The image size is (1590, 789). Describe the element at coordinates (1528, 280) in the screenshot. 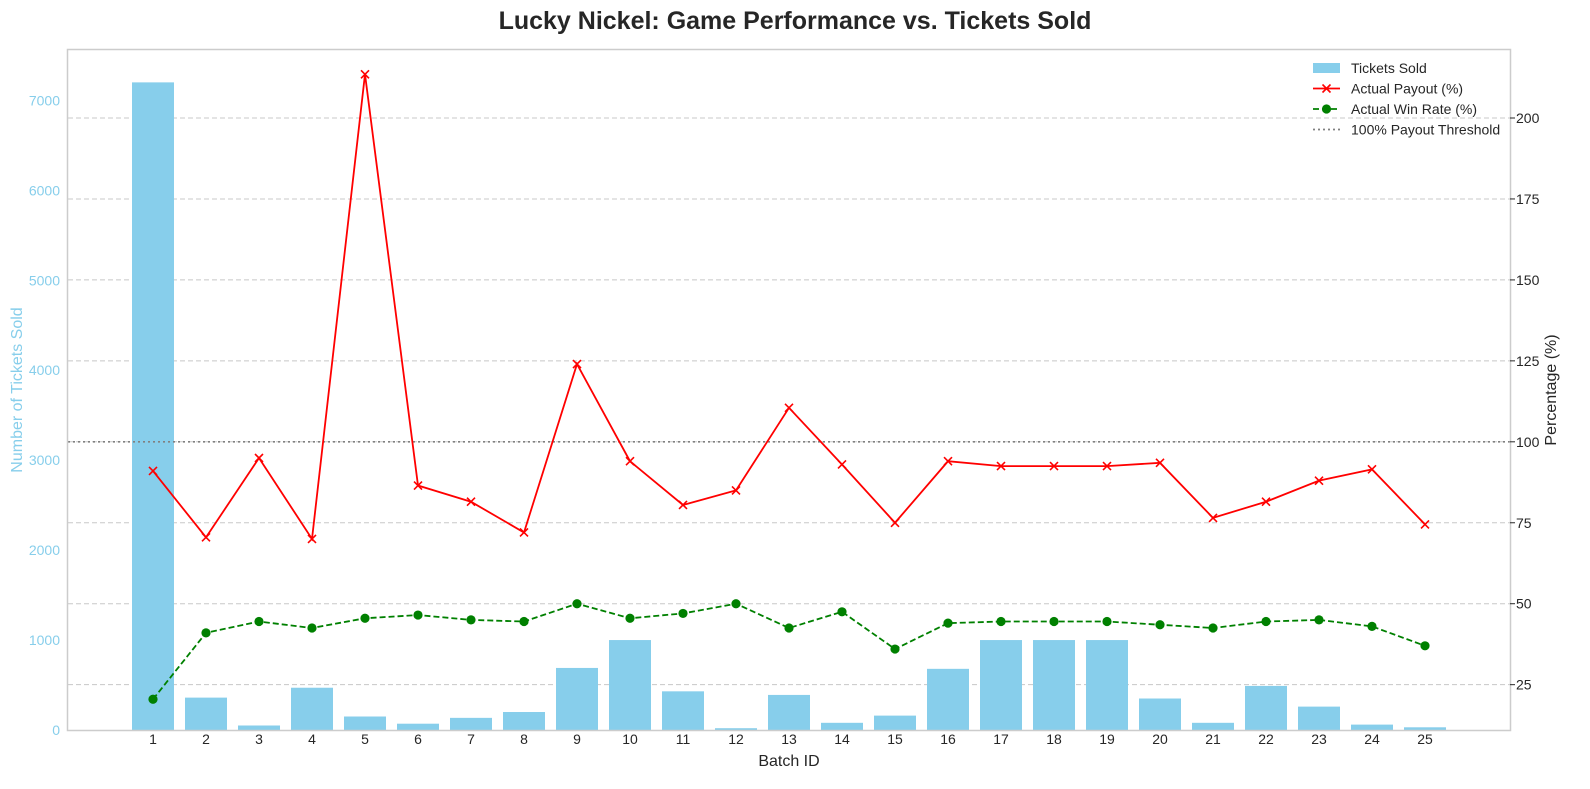

I see `right-tick-label: 150` at that location.